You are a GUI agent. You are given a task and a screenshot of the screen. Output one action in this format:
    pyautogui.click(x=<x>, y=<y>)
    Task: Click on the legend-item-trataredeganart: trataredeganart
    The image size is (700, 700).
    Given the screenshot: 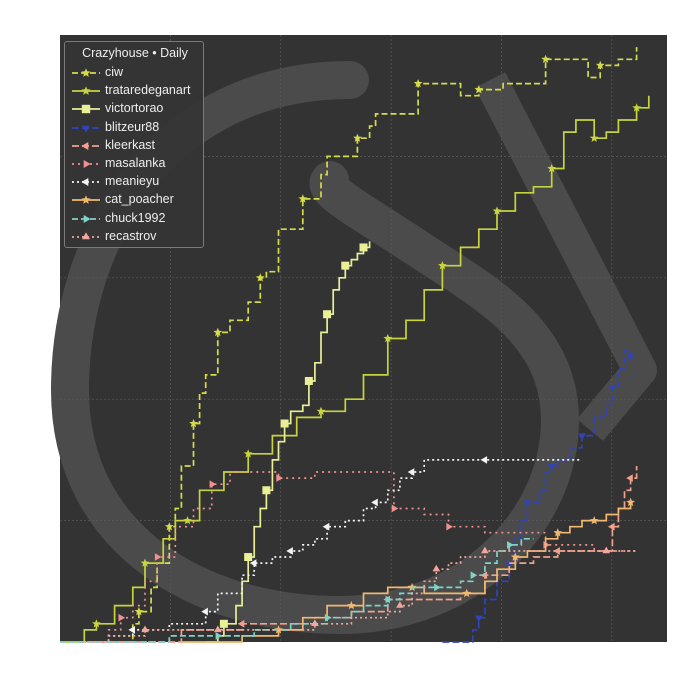 What is the action you would take?
    pyautogui.click(x=137, y=91)
    